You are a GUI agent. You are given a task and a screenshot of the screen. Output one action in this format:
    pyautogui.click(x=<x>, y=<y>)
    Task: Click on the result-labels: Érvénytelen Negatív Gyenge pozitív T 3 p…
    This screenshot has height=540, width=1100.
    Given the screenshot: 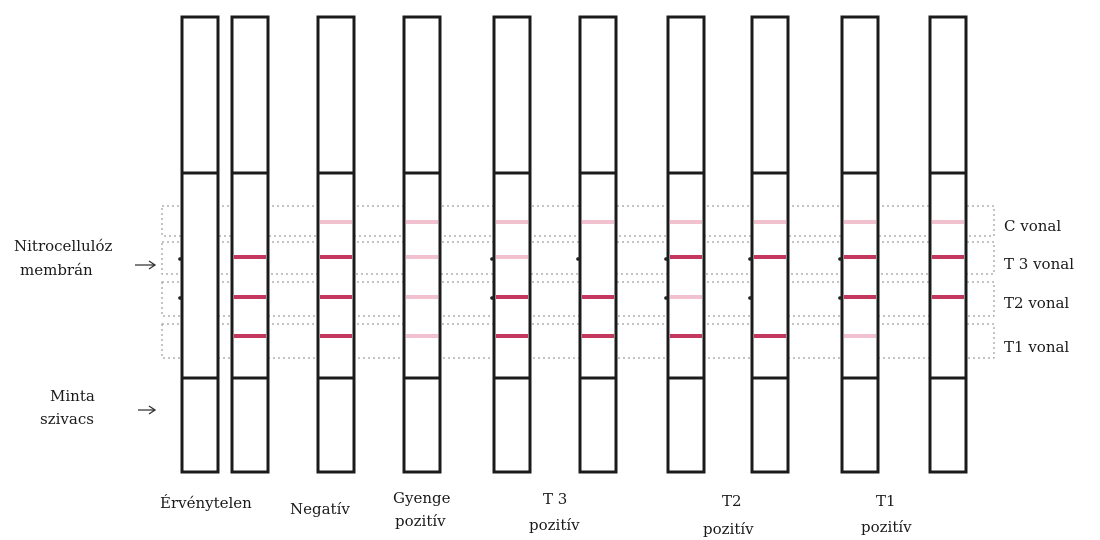 What is the action you would take?
    pyautogui.click(x=536, y=513)
    